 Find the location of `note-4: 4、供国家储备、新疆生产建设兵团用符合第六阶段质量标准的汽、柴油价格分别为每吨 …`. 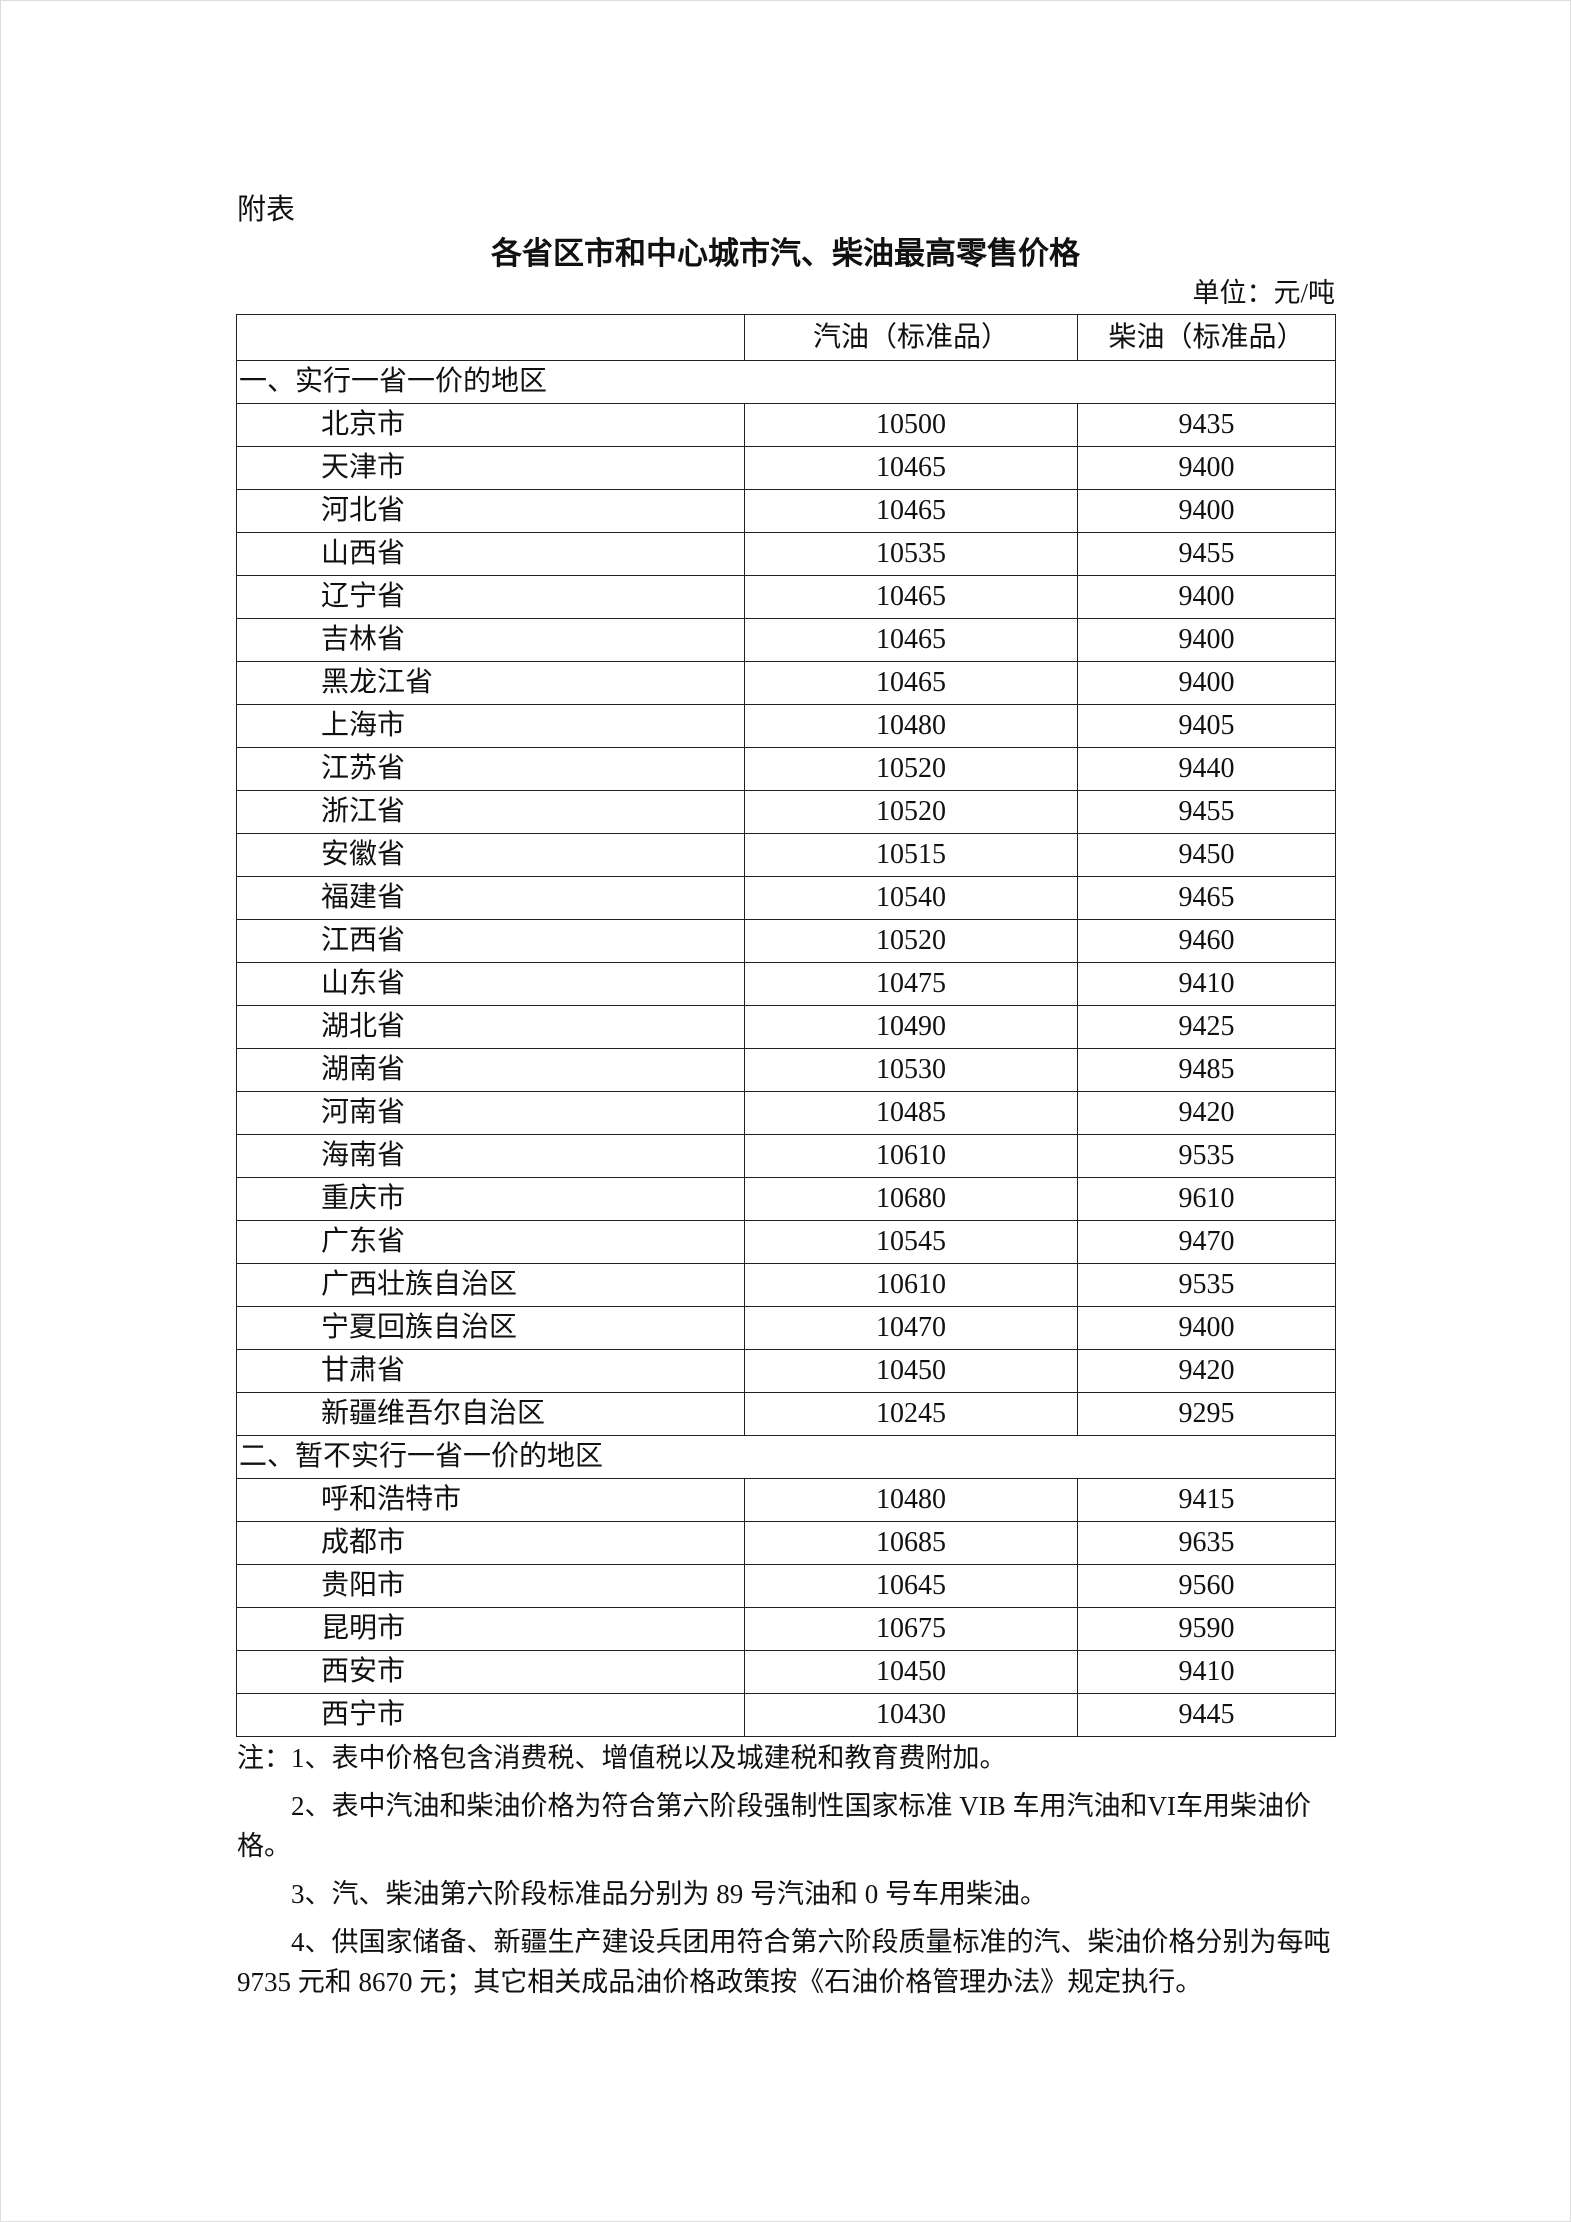

note-4: 4、供国家储备、新疆生产建设兵团用符合第六阶段质量标准的汽、柴油价格分别为每吨 … is located at coordinates (784, 1962).